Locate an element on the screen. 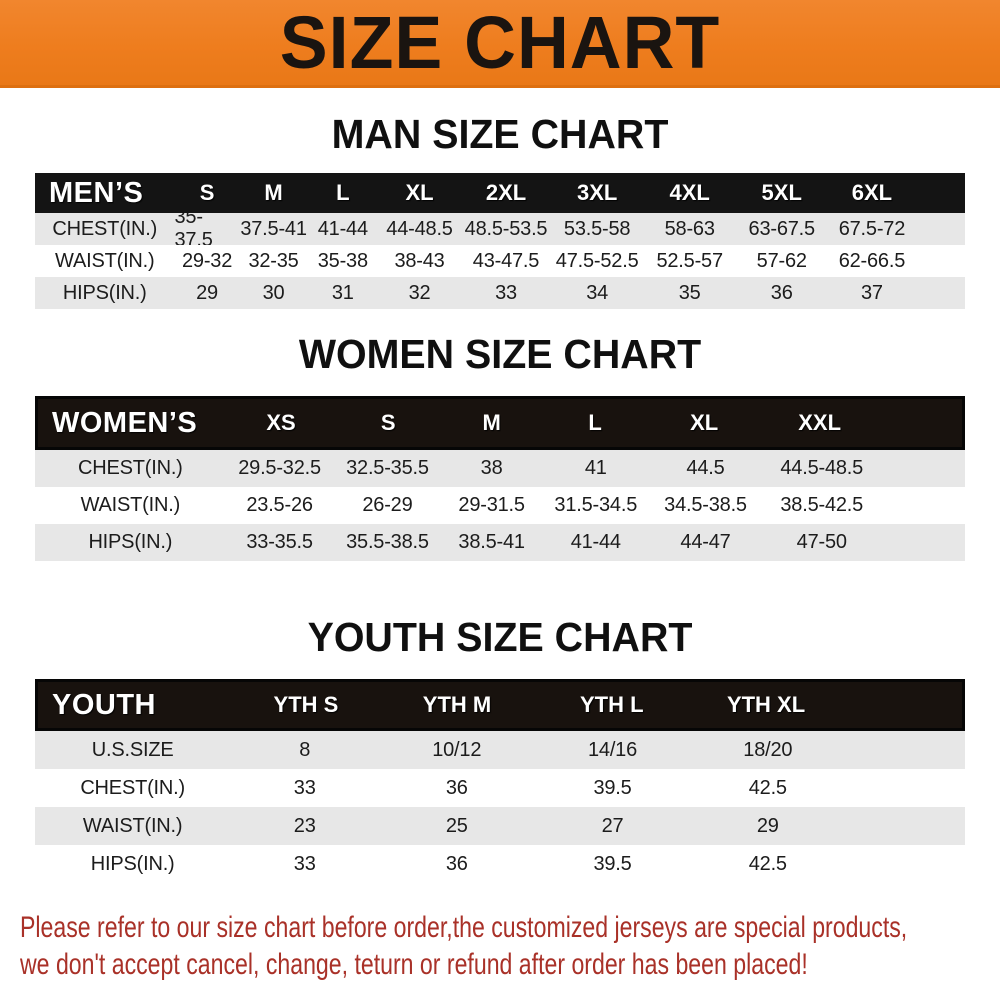  value-cell: 31.5-34.5 is located at coordinates (596, 505).